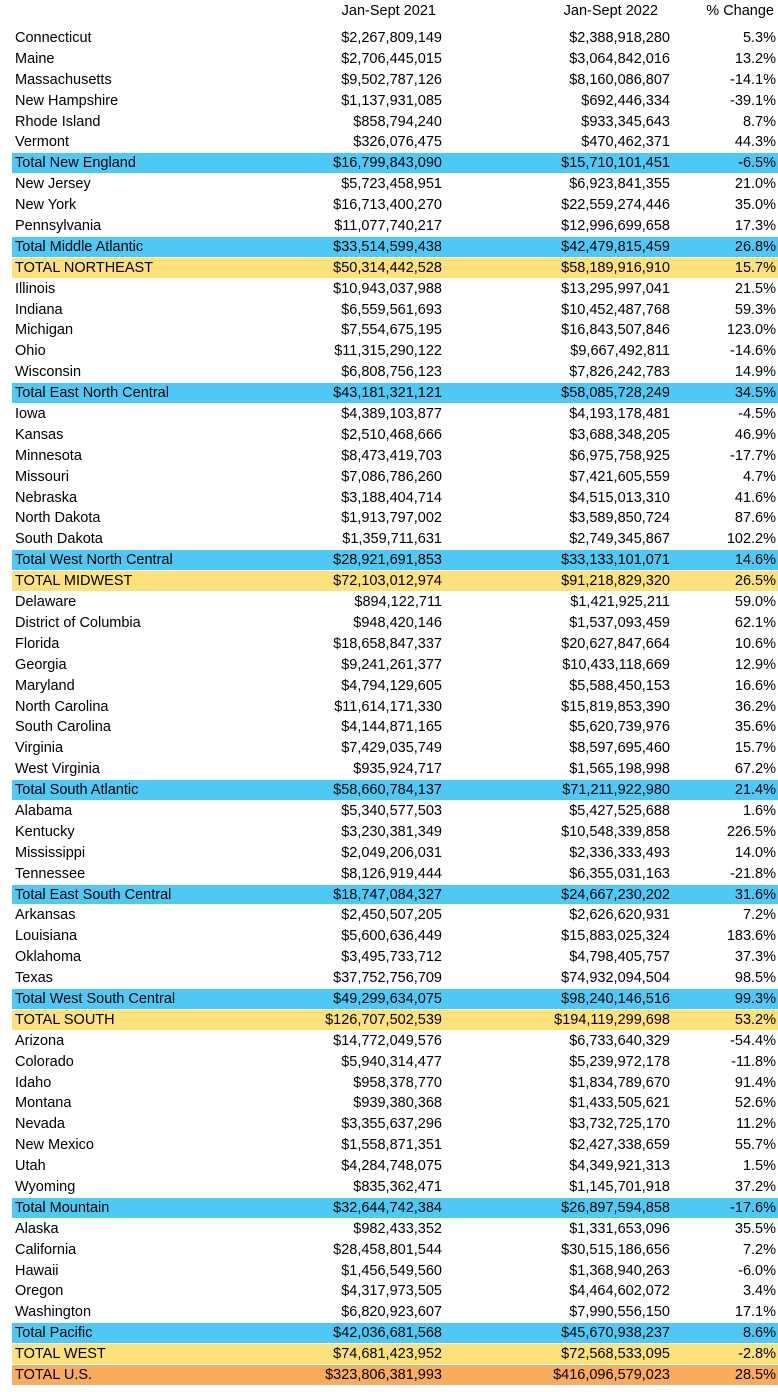  What do you see at coordinates (619, 769) in the screenshot?
I see `value-2022: $1,565,198,998` at bounding box center [619, 769].